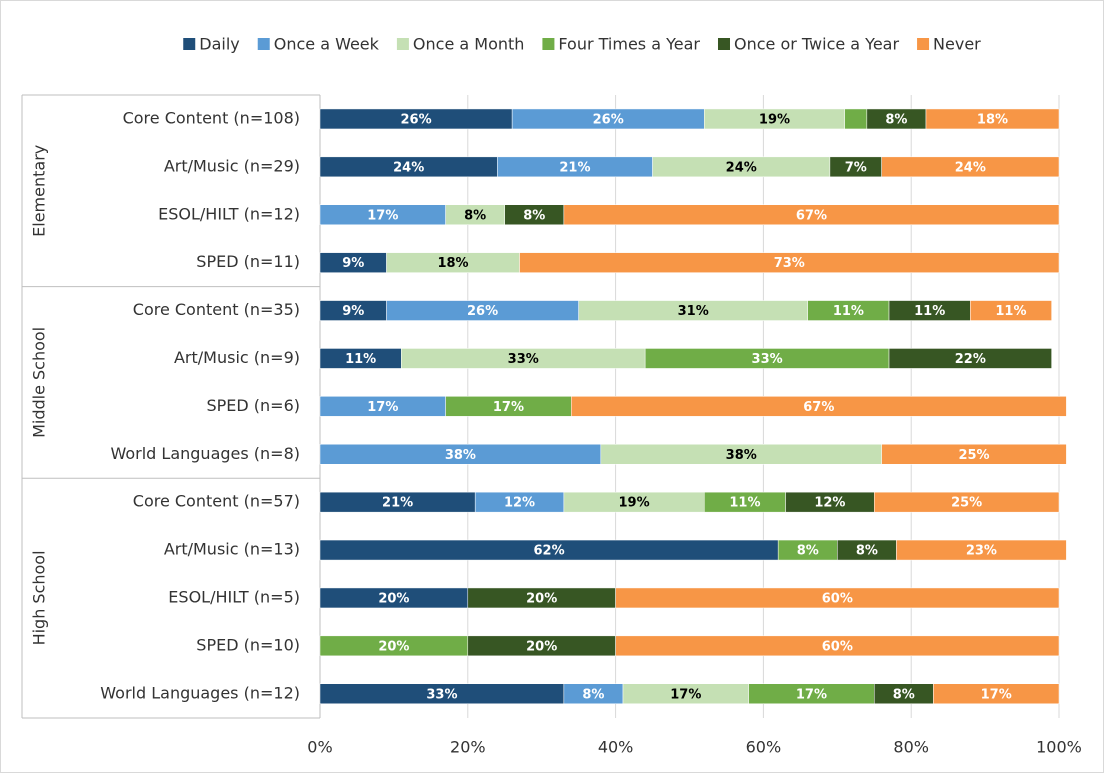 The image size is (1104, 773). Describe the element at coordinates (741, 455) in the screenshot. I see `data-label: 38%` at that location.